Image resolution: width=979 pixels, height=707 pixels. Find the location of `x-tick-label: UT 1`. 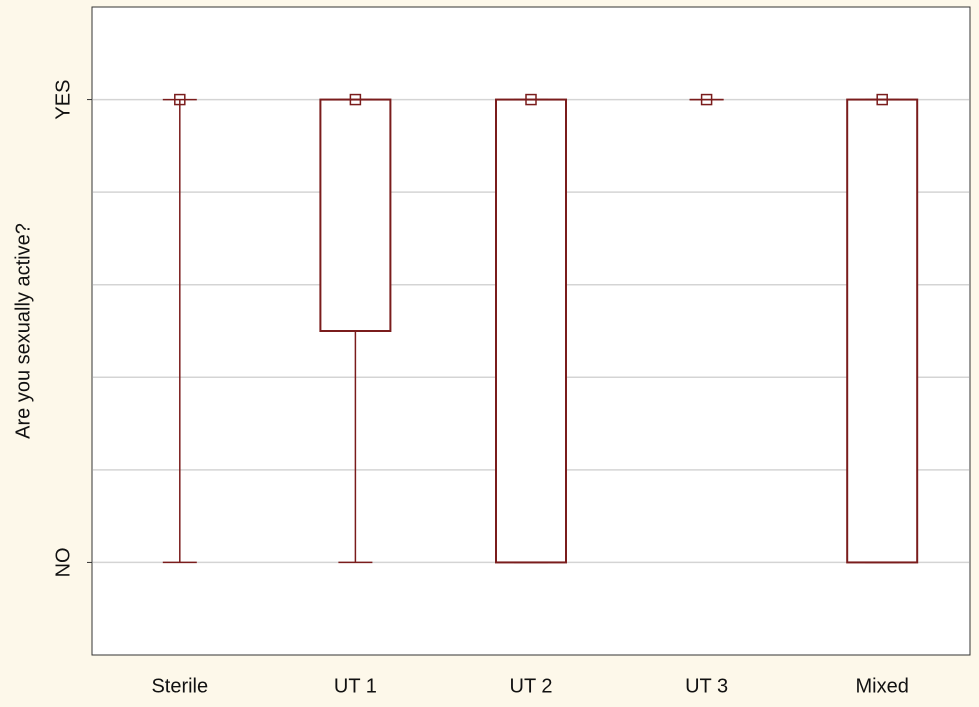

x-tick-label: UT 1 is located at coordinates (355, 686).